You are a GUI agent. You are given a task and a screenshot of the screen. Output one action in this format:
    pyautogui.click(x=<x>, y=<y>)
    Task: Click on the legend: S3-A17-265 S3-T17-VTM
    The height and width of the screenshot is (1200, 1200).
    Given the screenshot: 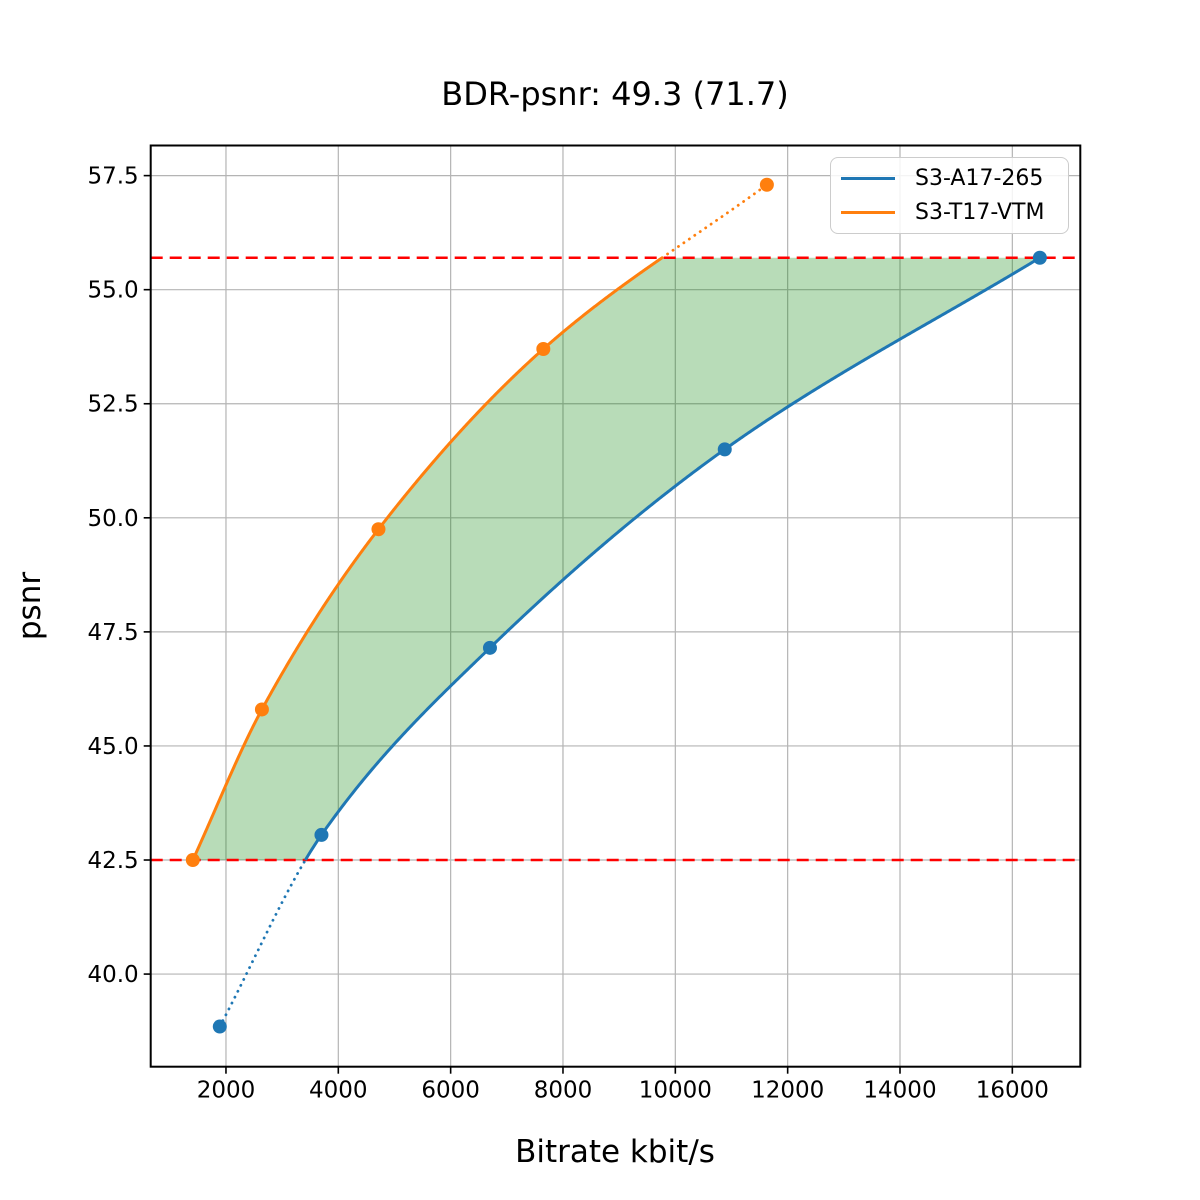 What is the action you would take?
    pyautogui.click(x=949, y=195)
    